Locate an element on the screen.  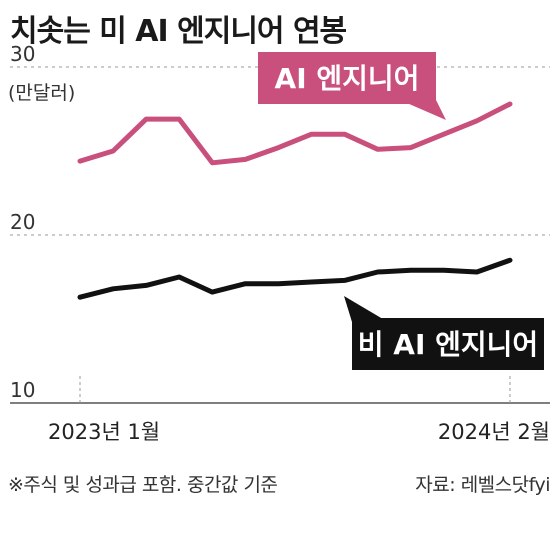
legend-ai: AI 엔지니어 is located at coordinates (352, 86).